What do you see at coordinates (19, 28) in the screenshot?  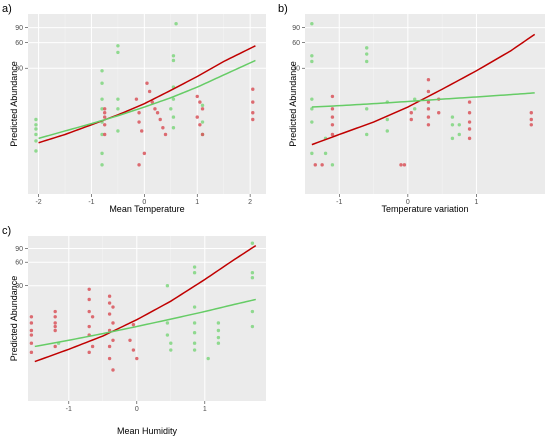 I see `y-tick-label: 90` at bounding box center [19, 28].